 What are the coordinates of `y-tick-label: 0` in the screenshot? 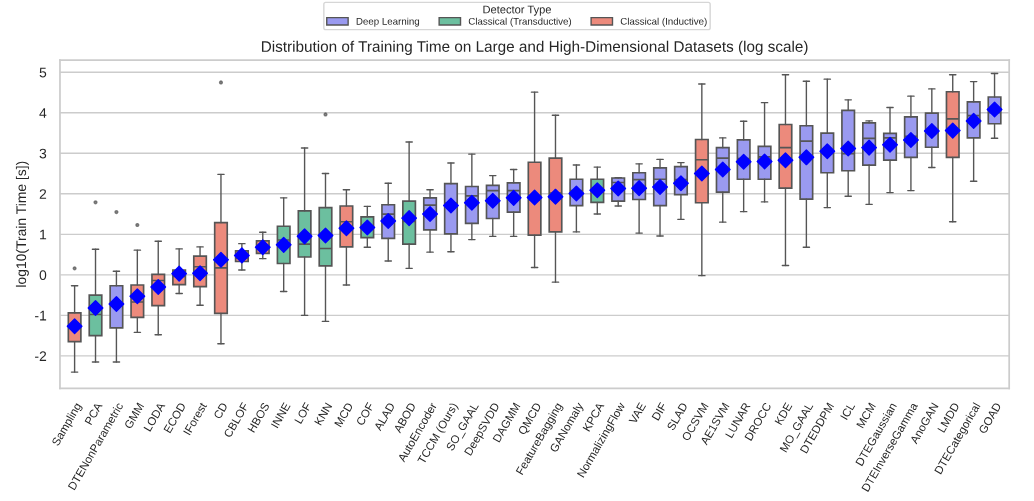 It's located at (43, 275).